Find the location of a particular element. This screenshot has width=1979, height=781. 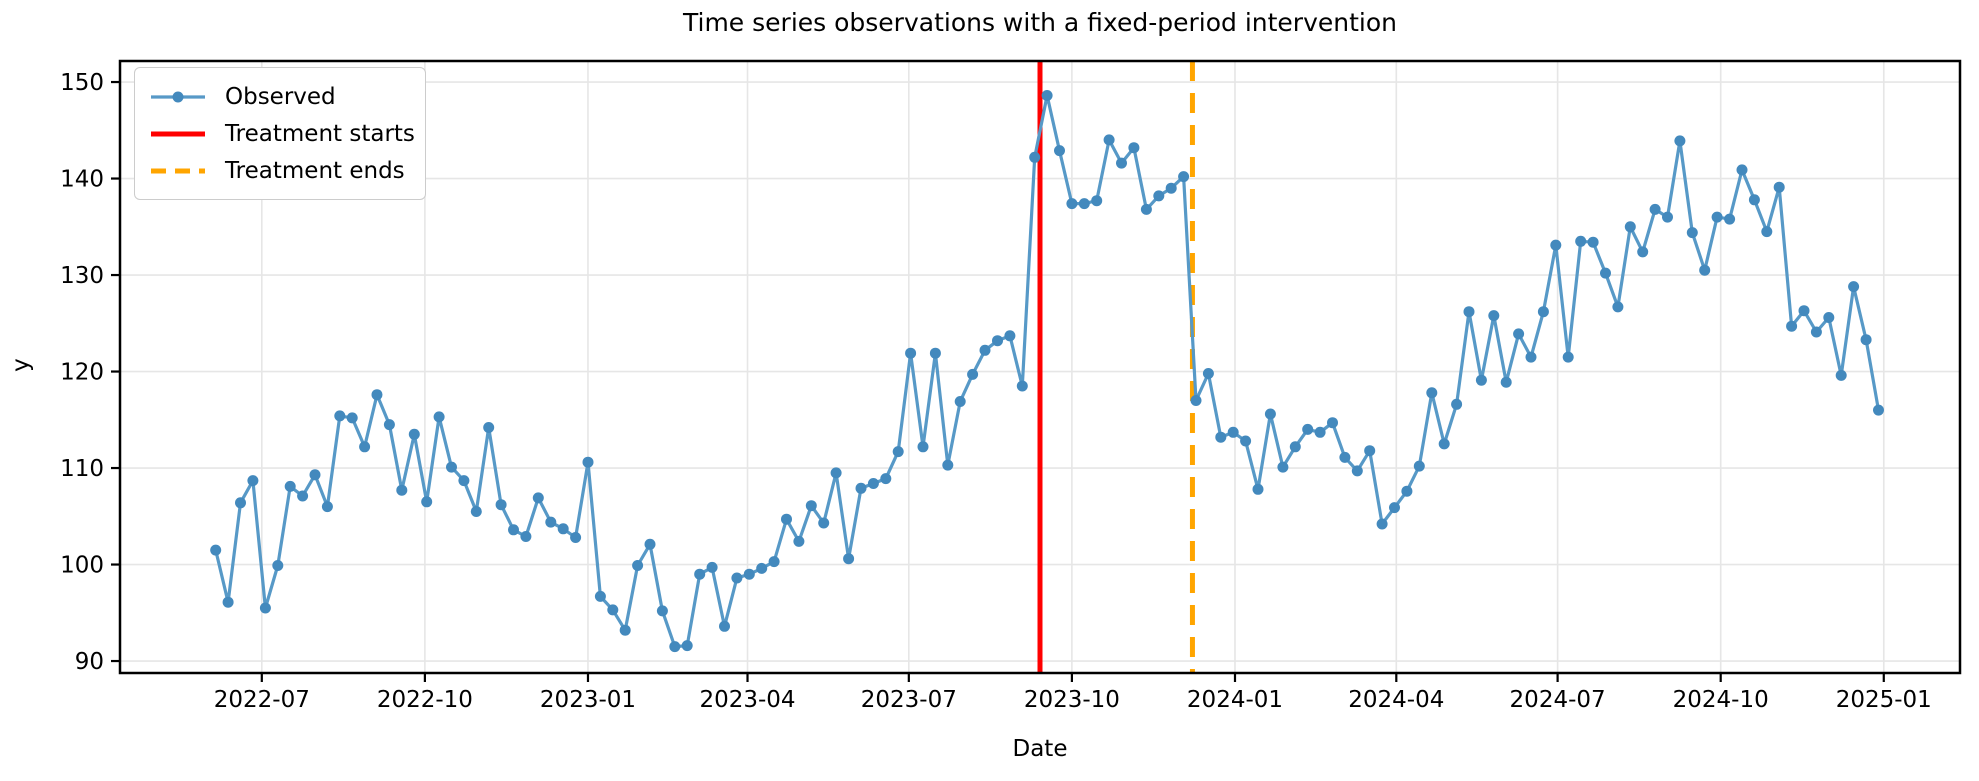

treatment-ends-line-icon is located at coordinates (178, 170).